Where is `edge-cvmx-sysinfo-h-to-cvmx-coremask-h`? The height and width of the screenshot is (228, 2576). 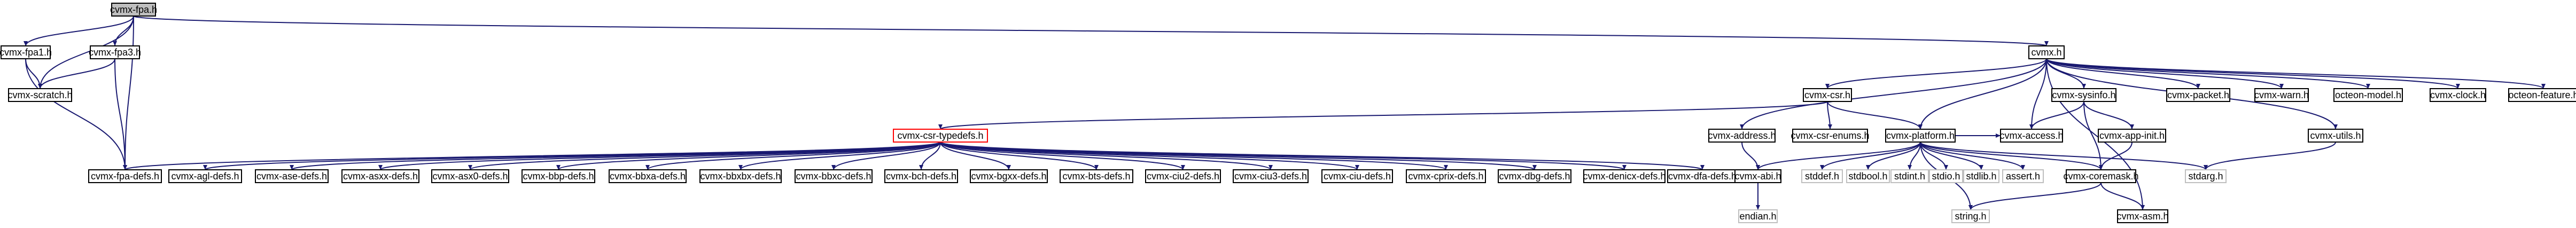
edge-cvmx-sysinfo-h-to-cvmx-coremask-h is located at coordinates (2093, 135).